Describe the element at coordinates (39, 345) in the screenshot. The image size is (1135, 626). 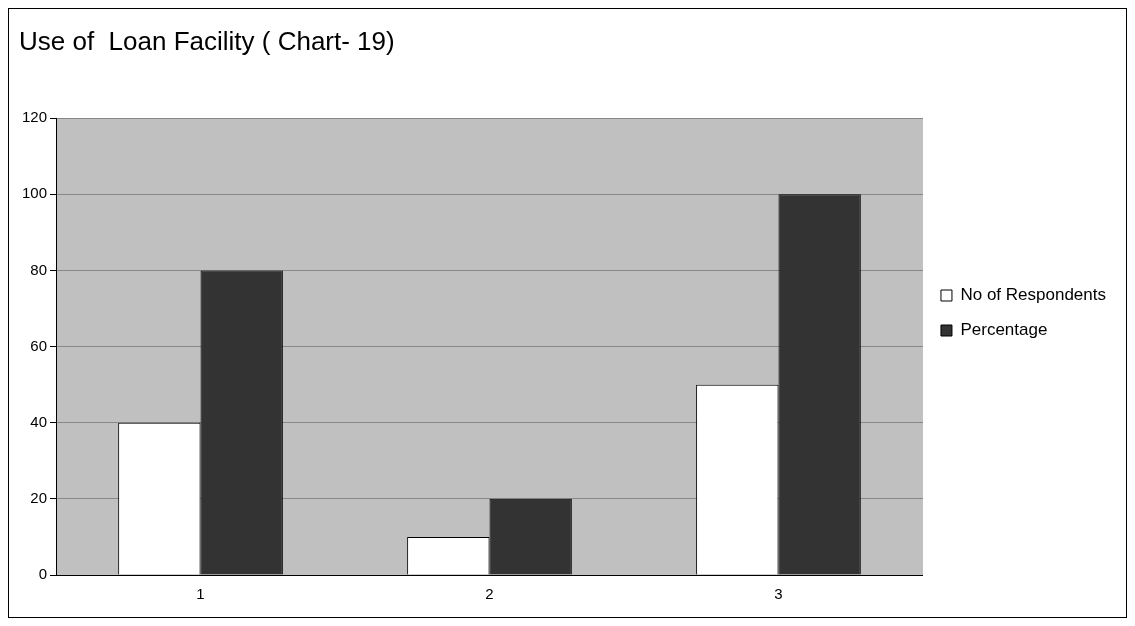
I see `y-tick-label: 60` at that location.